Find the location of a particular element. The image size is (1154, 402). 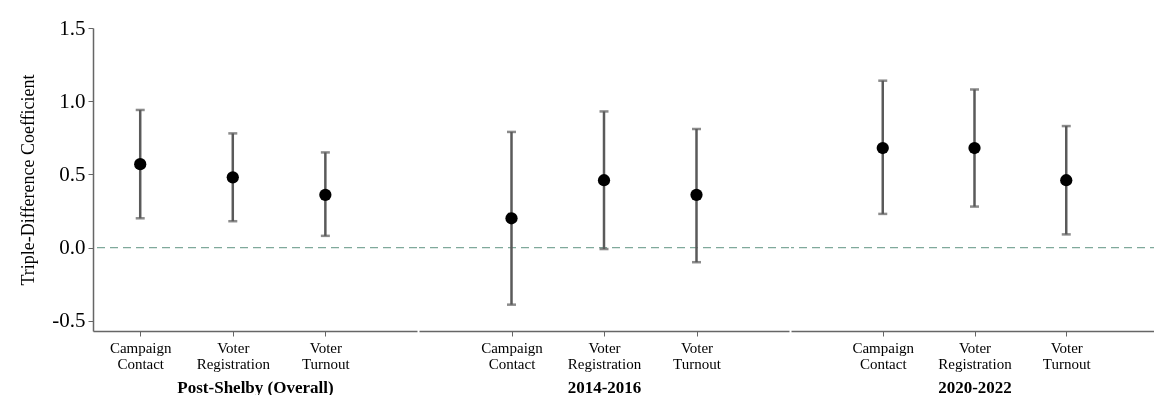

y-tick-label: 0.0 is located at coordinates (72, 247).